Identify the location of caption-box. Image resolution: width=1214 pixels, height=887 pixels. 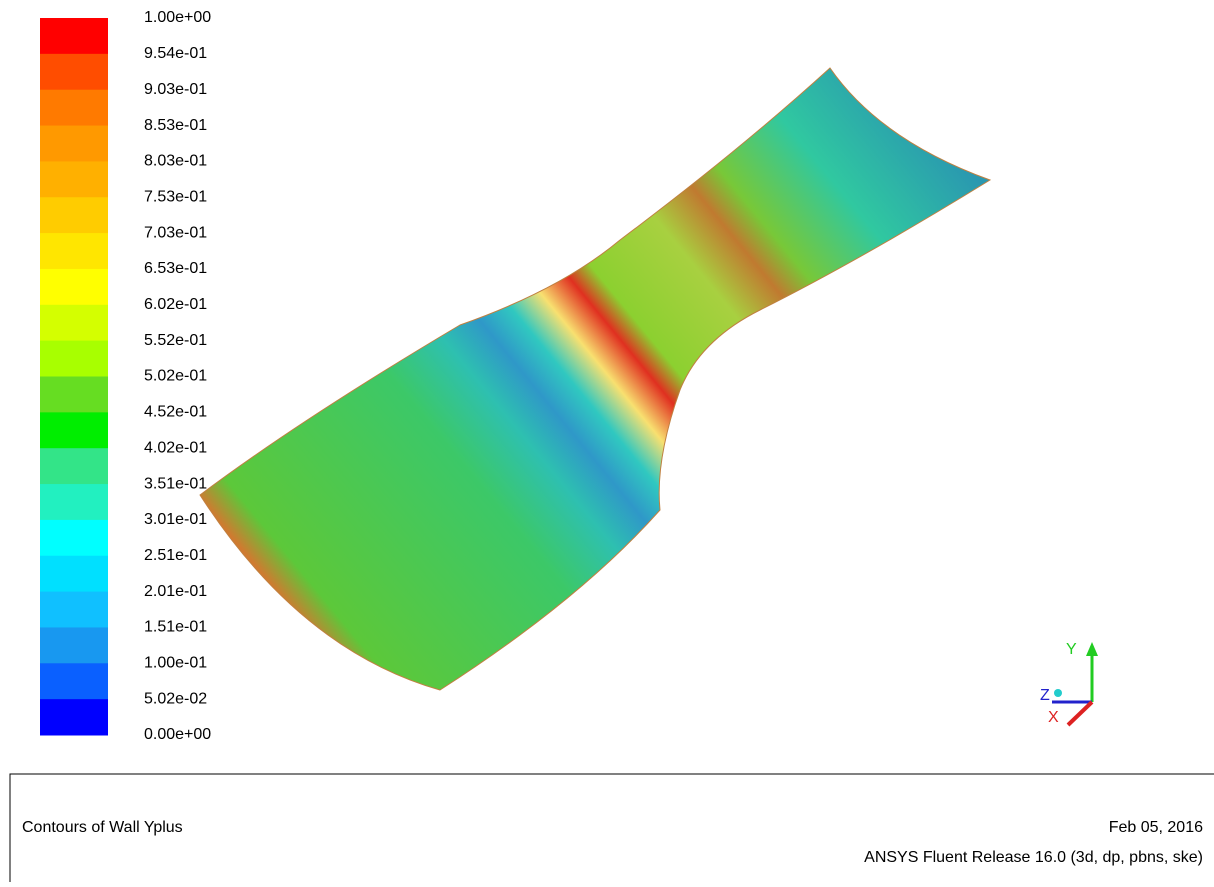
(611, 830).